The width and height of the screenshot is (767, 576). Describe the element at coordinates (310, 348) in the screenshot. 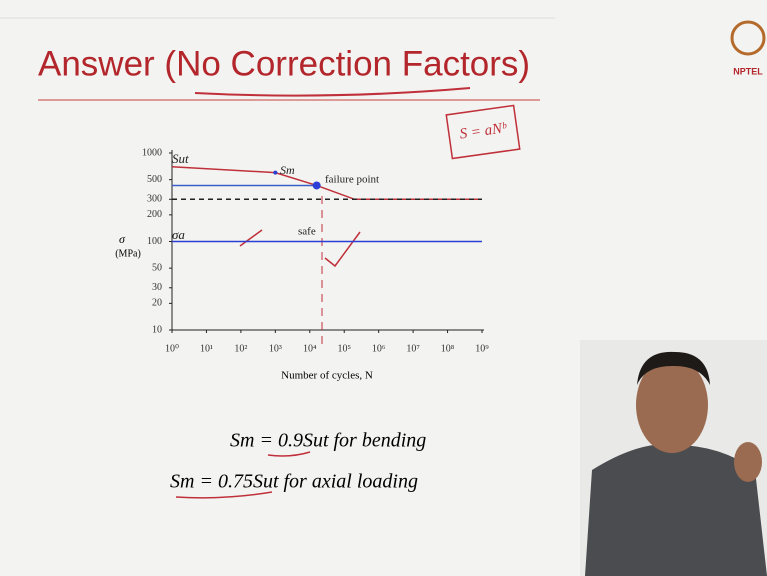

I see `x-tick-label: 10⁴` at that location.